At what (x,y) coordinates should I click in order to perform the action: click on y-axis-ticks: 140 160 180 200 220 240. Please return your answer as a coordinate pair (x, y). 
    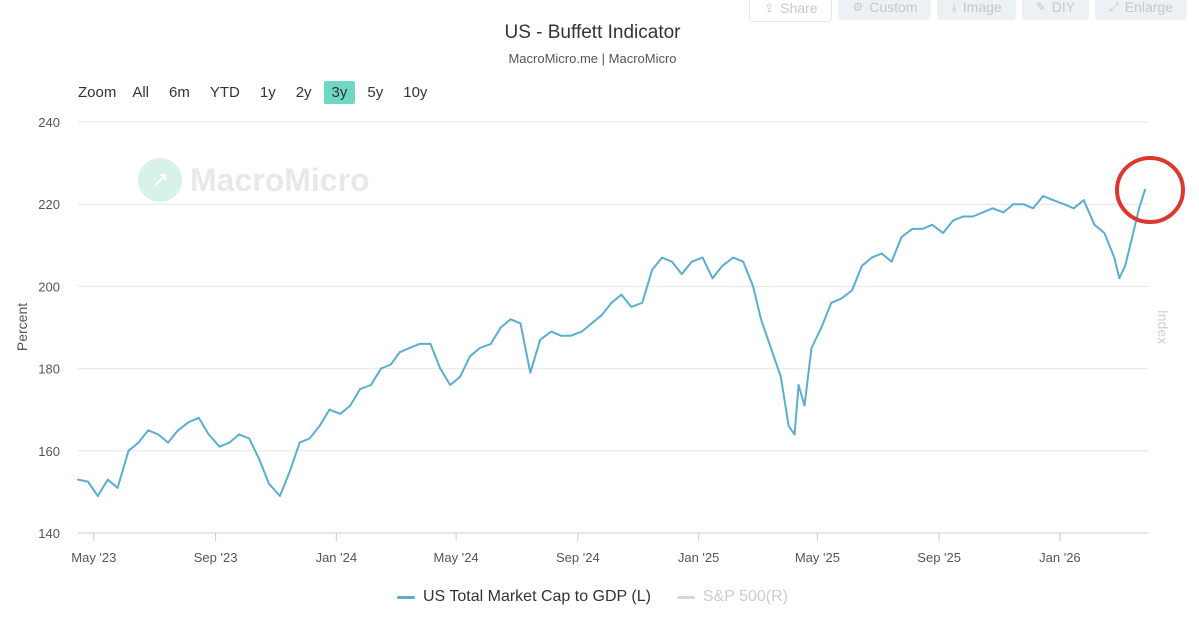
    Looking at the image, I should click on (49, 328).